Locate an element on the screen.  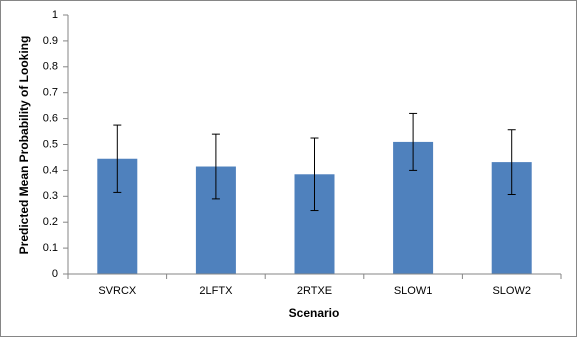
y-tick-label: 0.5 is located at coordinates (50, 144).